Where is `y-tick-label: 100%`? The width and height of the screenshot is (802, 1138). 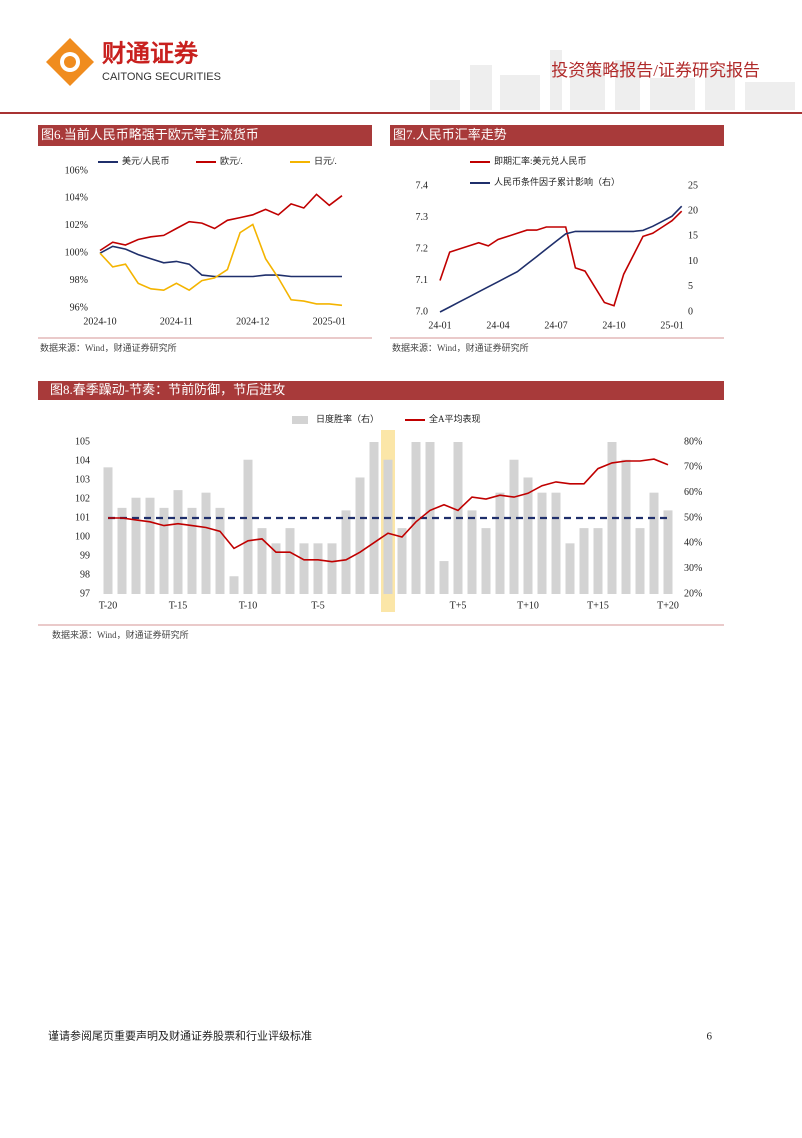 y-tick-label: 100% is located at coordinates (76, 252).